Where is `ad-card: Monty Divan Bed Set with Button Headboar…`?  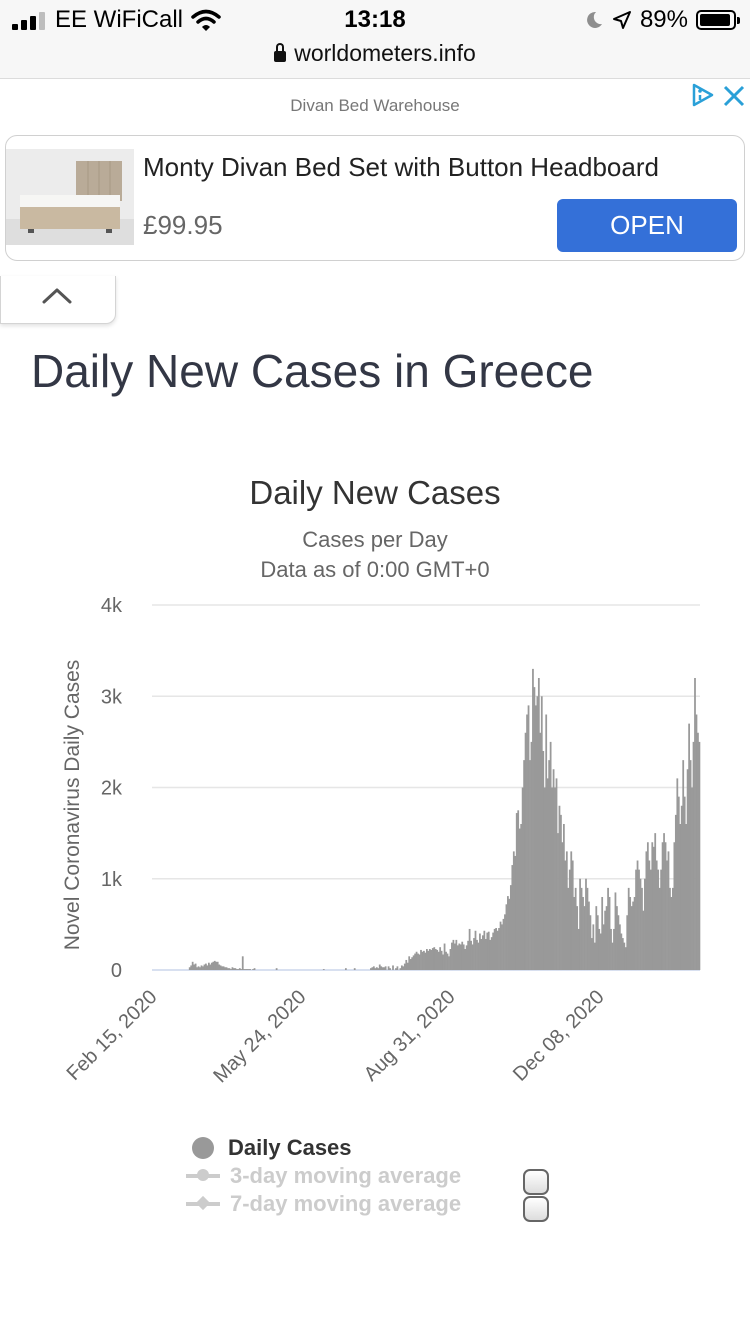
ad-card: Monty Divan Bed Set with Button Headboar… is located at coordinates (375, 198).